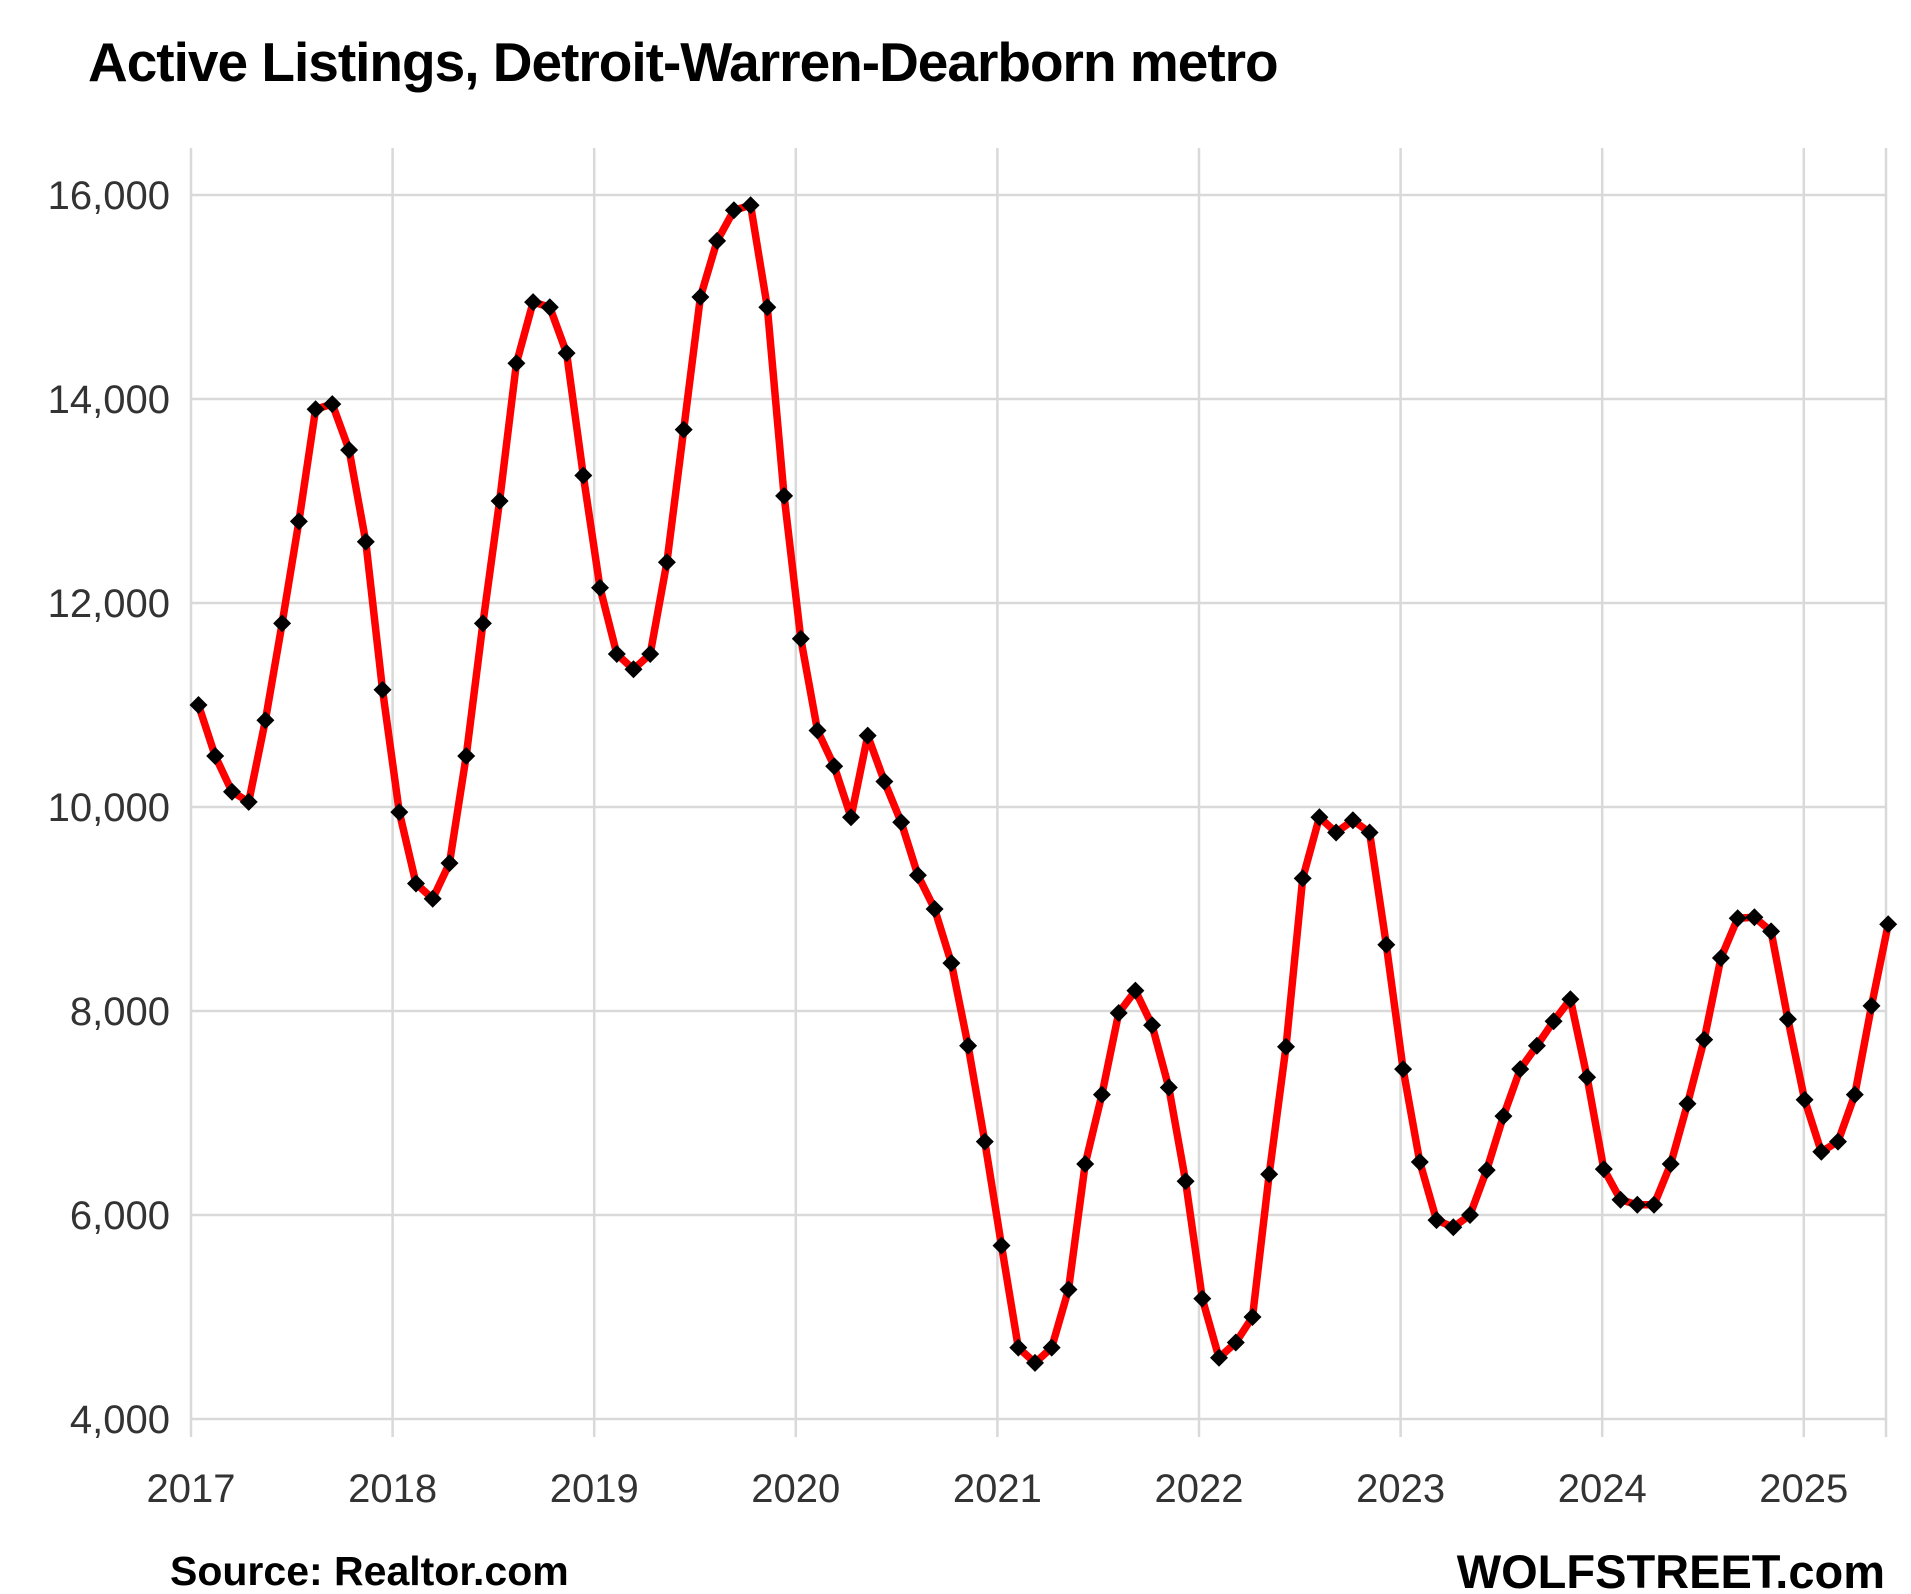  Describe the element at coordinates (120, 1012) in the screenshot. I see `y-tick-label-8000: 8,000` at that location.